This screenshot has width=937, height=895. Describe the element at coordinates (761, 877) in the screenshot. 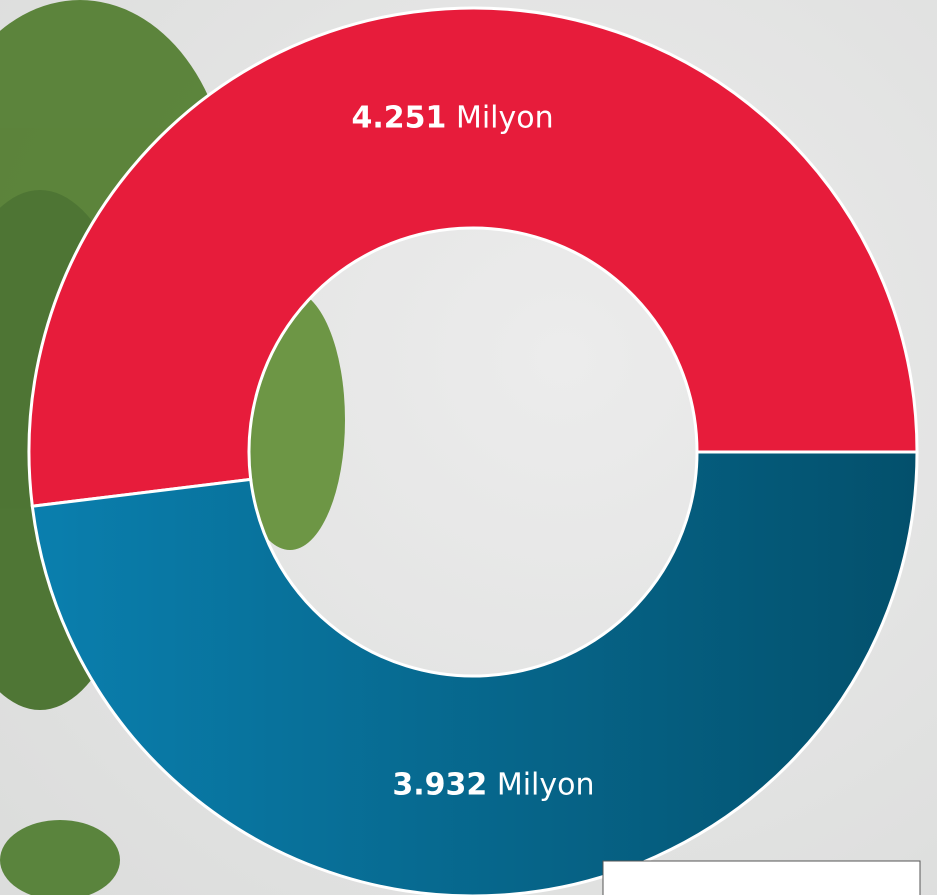

I see `bottom-box` at that location.